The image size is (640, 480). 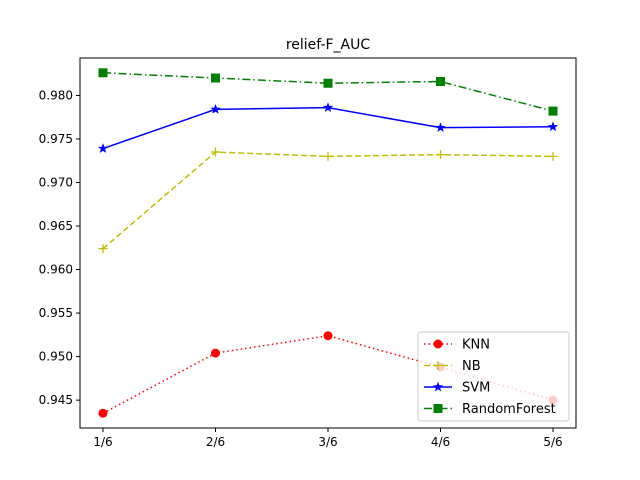 What do you see at coordinates (215, 442) in the screenshot?
I see `x-tick-label: 2/6` at bounding box center [215, 442].